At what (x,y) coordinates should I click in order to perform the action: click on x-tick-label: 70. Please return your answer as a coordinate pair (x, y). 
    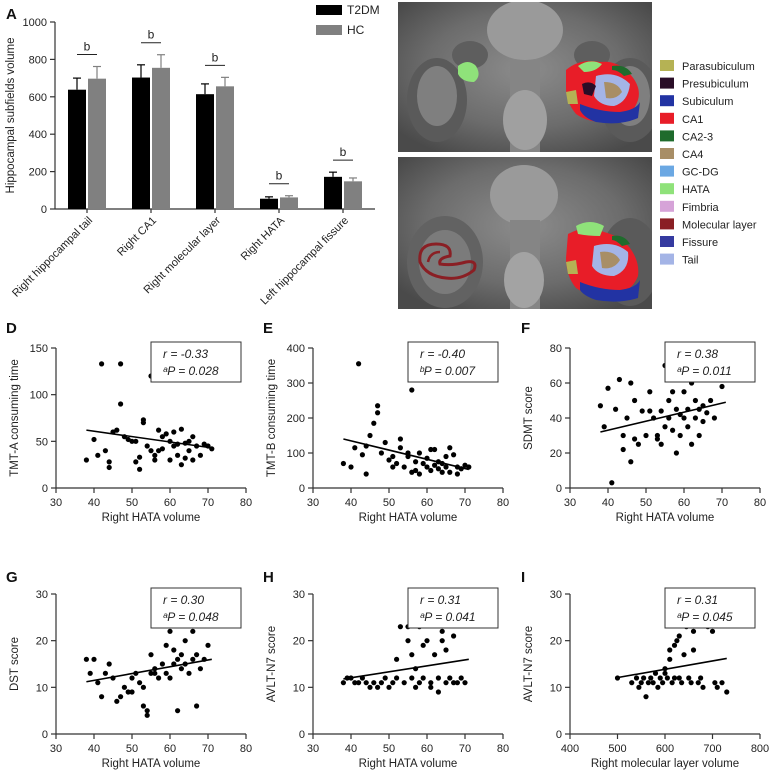
    Looking at the image, I should click on (208, 503).